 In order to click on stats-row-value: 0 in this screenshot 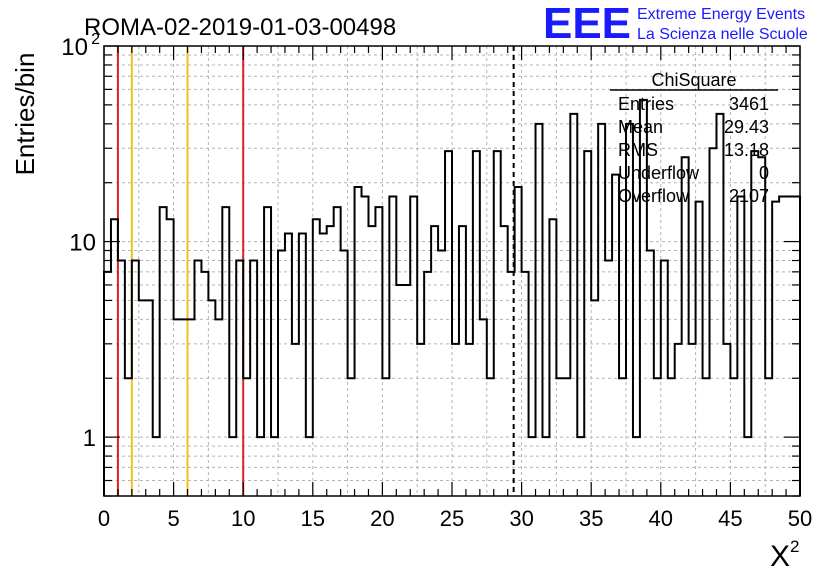, I will do `click(764, 173)`.